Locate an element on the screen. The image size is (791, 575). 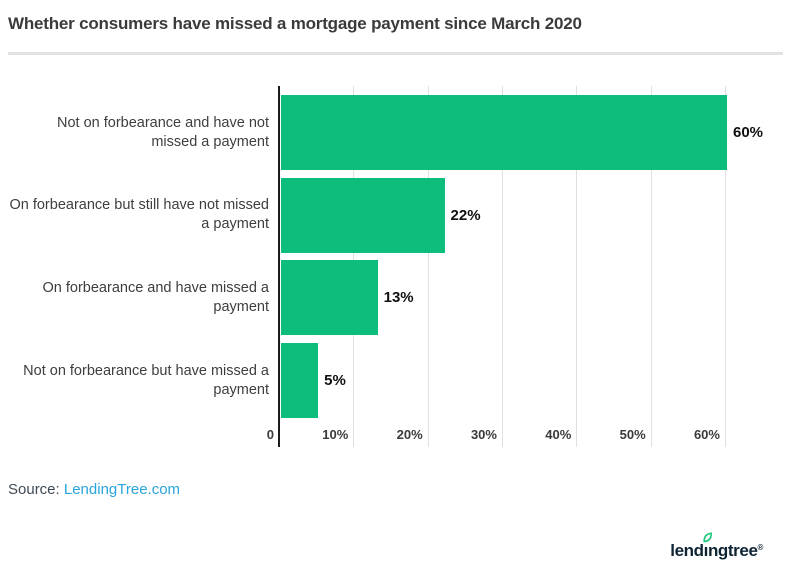
x-tick-label: 20% is located at coordinates (409, 434).